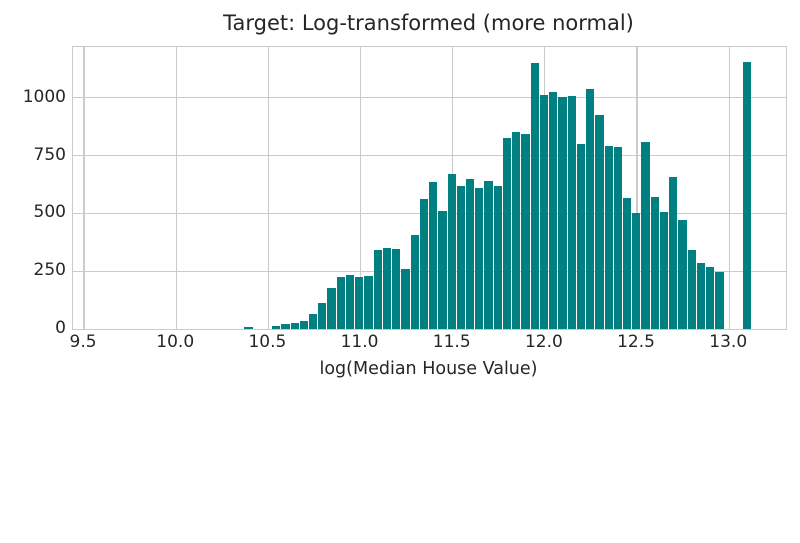 This screenshot has height=543, width=800. What do you see at coordinates (428, 369) in the screenshot?
I see `x-axis-label: log(Median House Value)` at bounding box center [428, 369].